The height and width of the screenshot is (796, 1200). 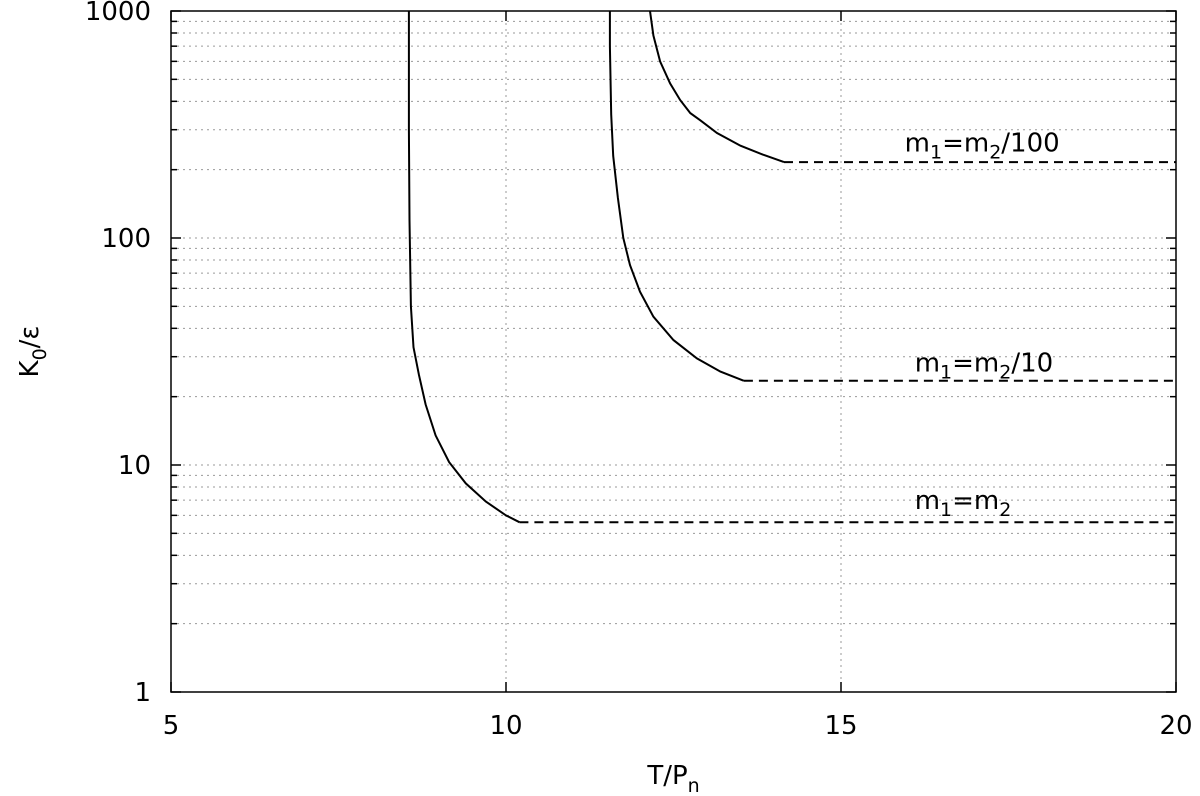 I want to click on x-tick-label: 10, so click(x=505, y=726).